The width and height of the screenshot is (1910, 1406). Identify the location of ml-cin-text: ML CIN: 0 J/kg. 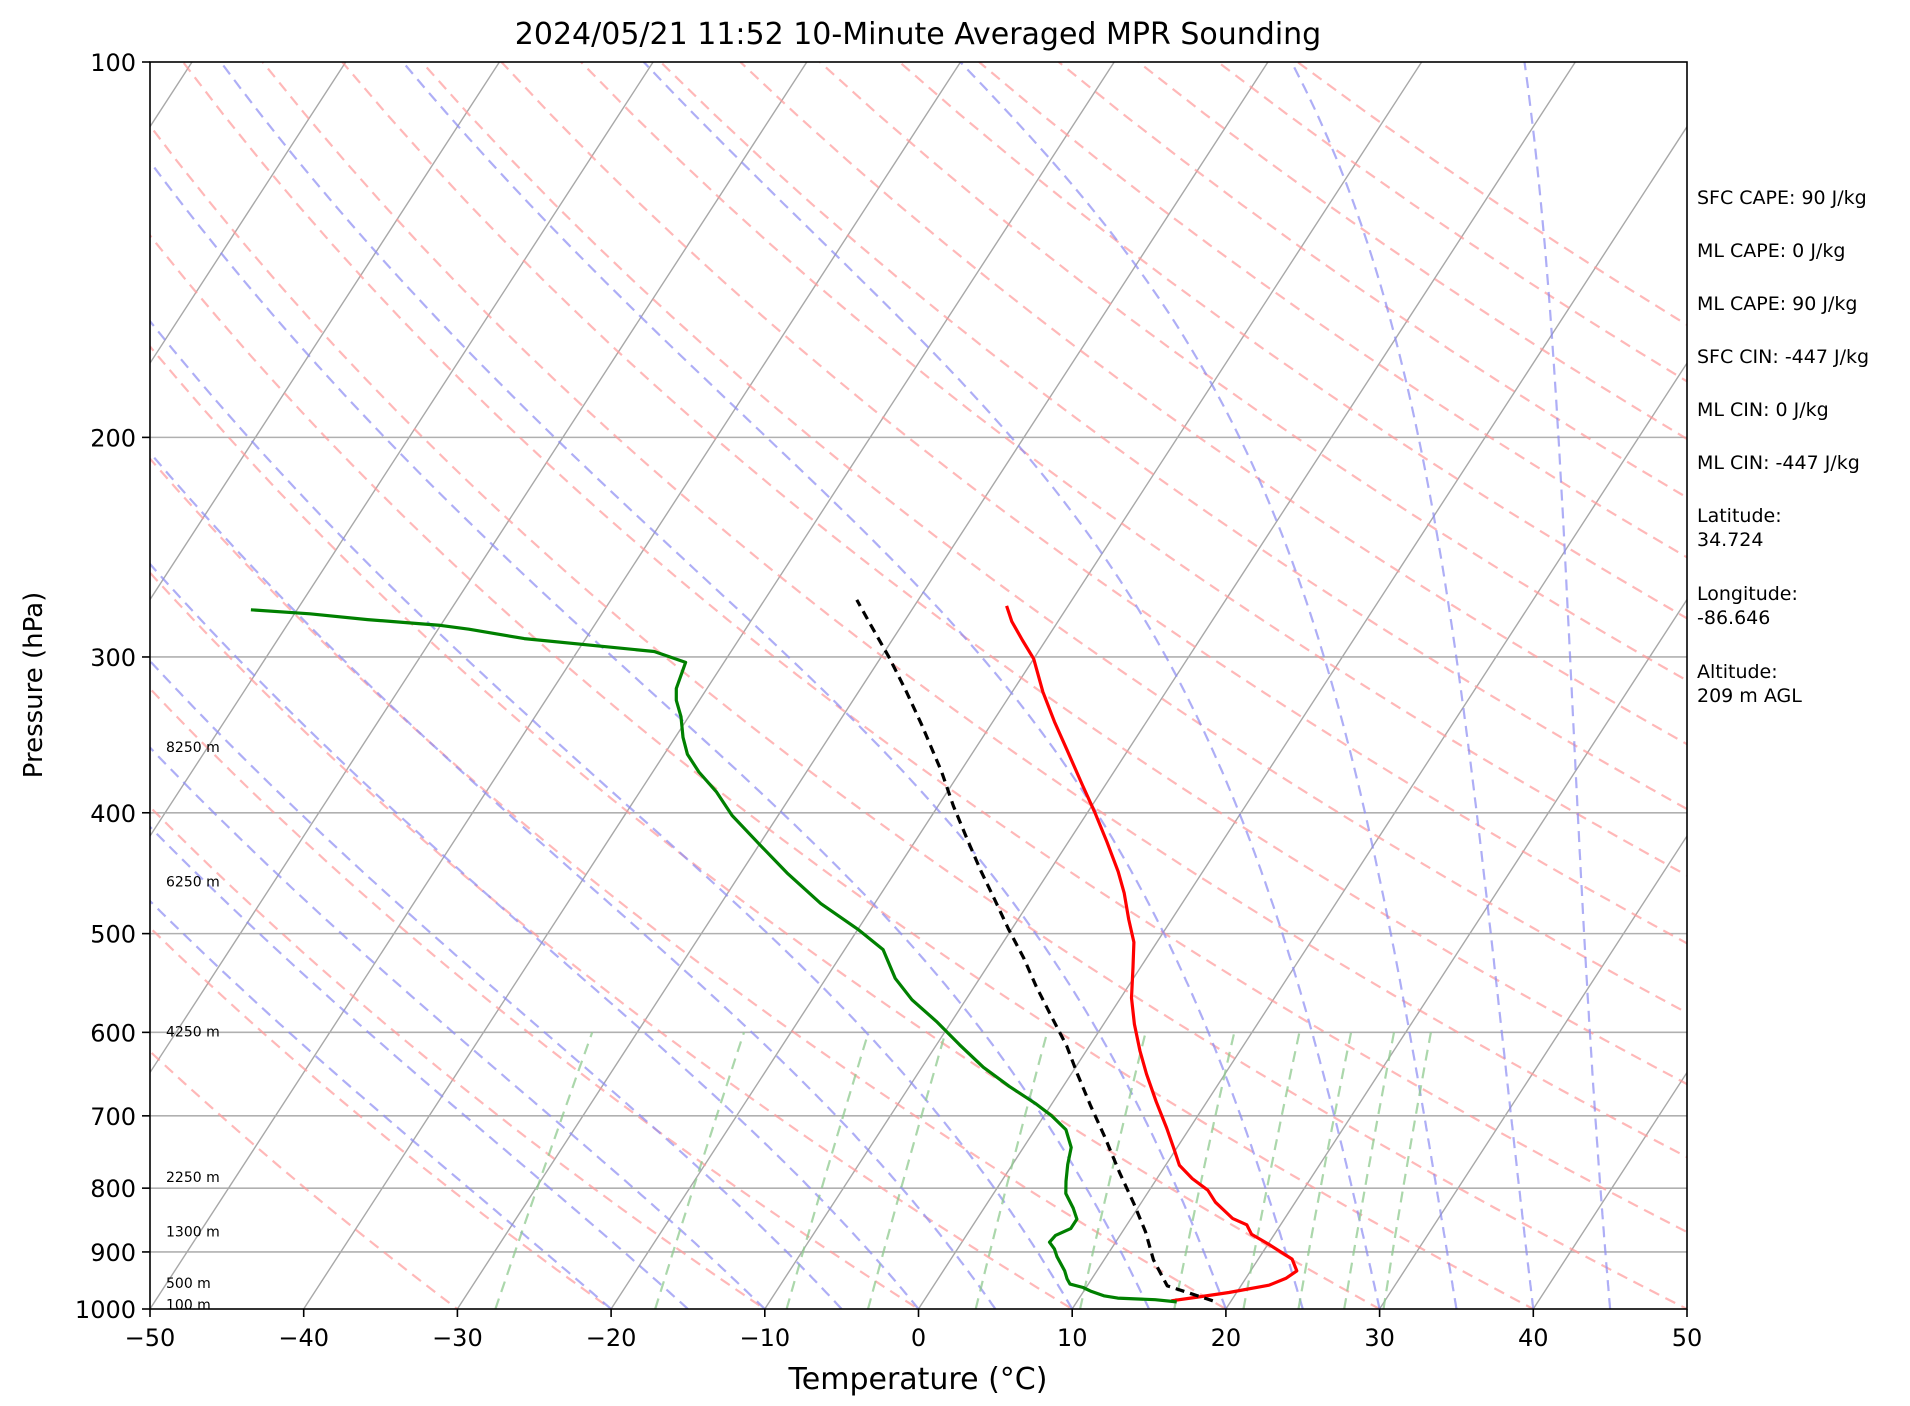
(1763, 410).